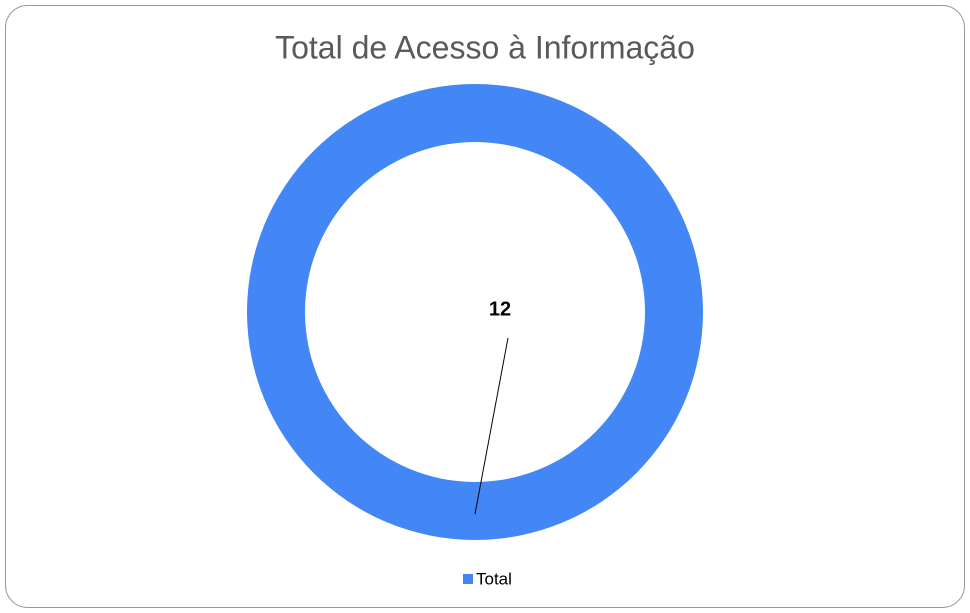  What do you see at coordinates (468, 579) in the screenshot?
I see `legend-swatch` at bounding box center [468, 579].